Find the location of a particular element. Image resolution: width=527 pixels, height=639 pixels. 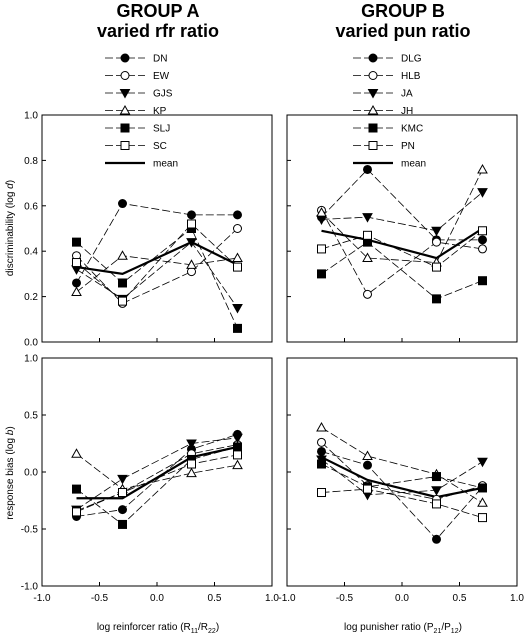

y-tick-label: 0.0 is located at coordinates (31, 473).